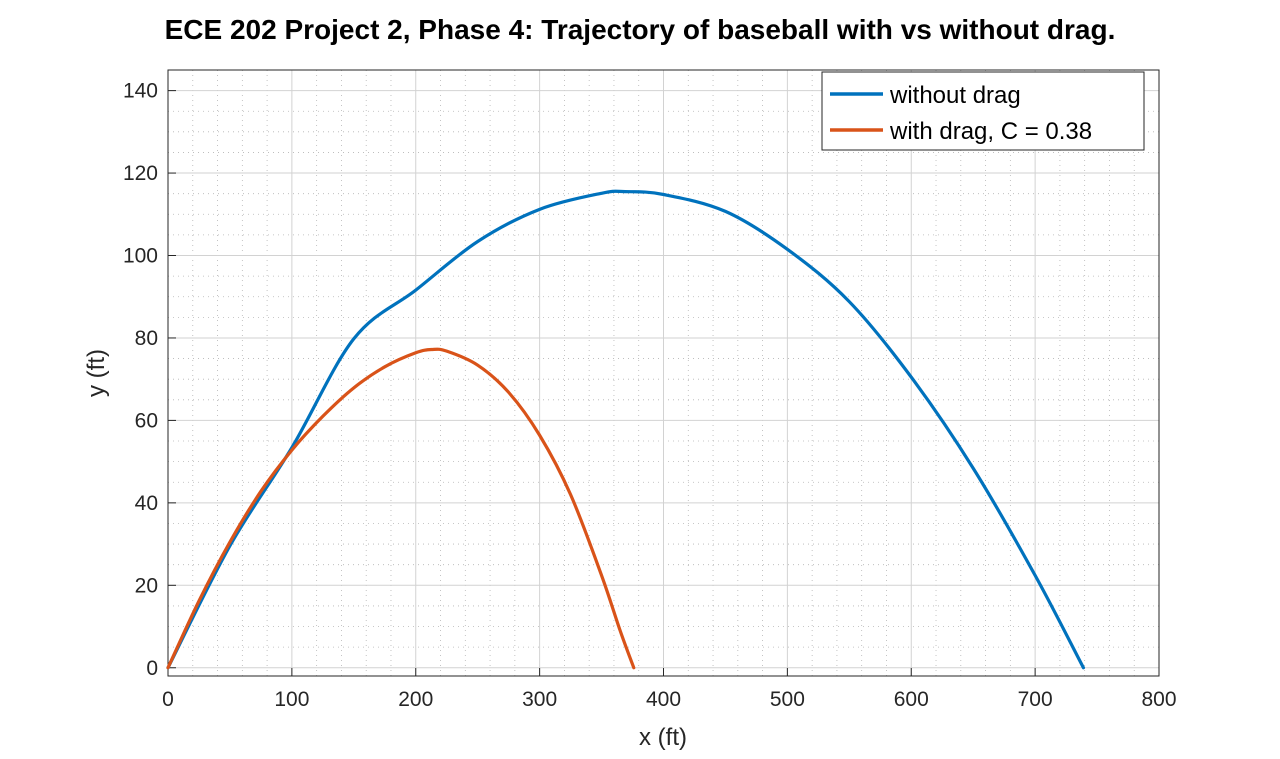 The height and width of the screenshot is (759, 1280). Describe the element at coordinates (990, 131) in the screenshot. I see `legend-label-with-drag: with drag, C = 0.38` at that location.